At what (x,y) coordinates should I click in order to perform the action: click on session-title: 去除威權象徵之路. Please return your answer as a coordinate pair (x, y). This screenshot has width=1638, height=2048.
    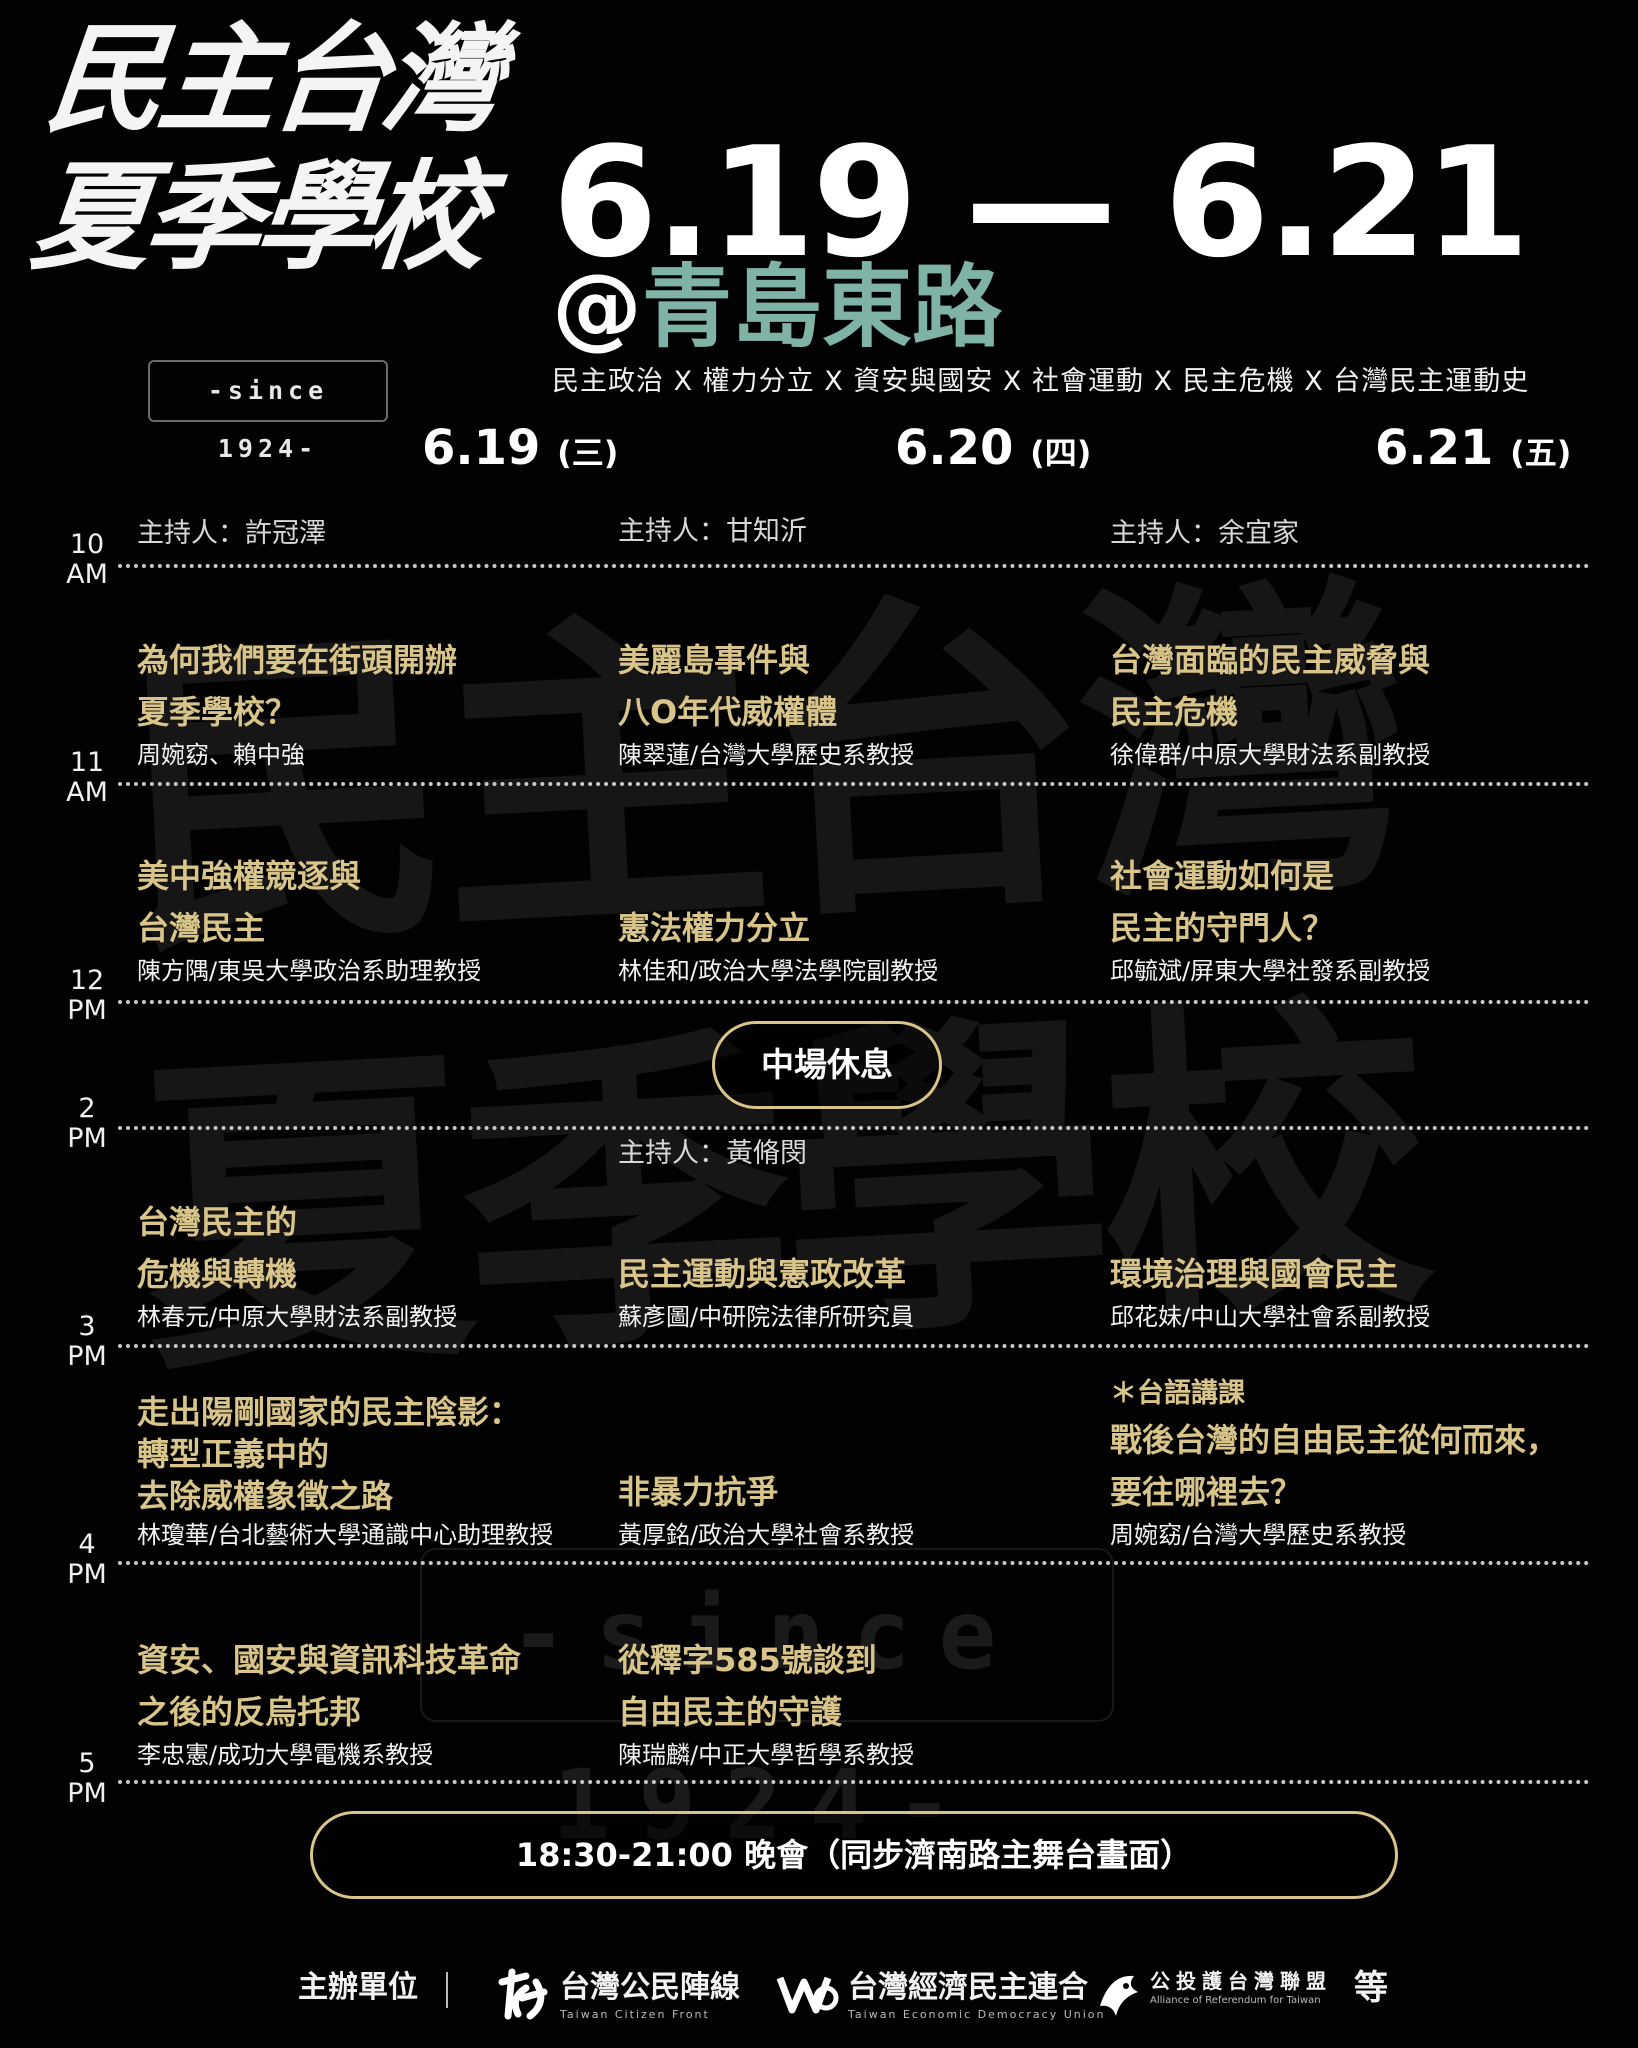
    Looking at the image, I should click on (265, 1496).